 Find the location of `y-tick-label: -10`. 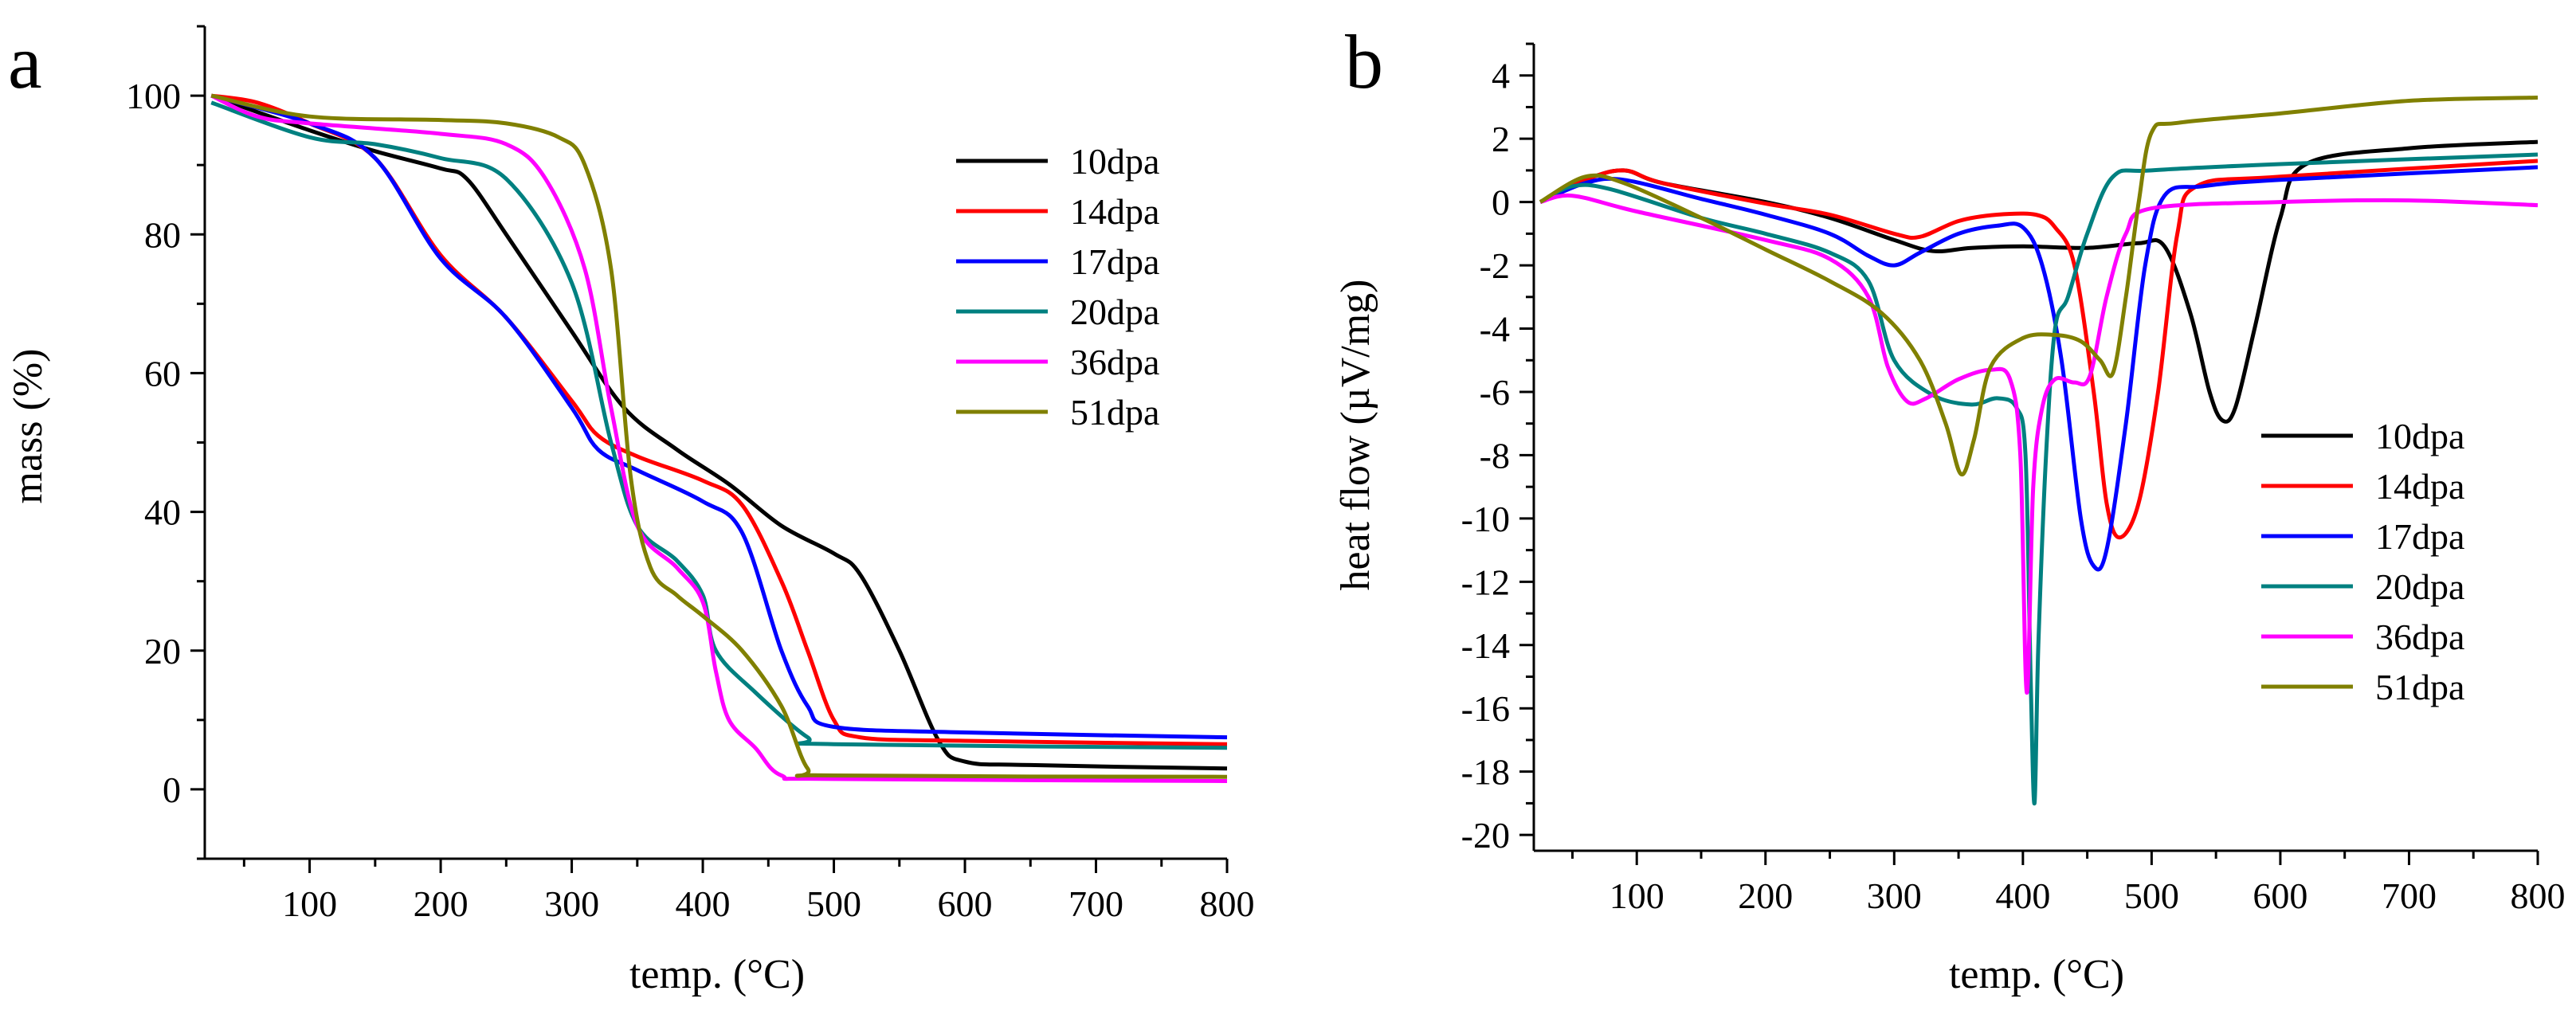

y-tick-label: -10 is located at coordinates (1486, 519).